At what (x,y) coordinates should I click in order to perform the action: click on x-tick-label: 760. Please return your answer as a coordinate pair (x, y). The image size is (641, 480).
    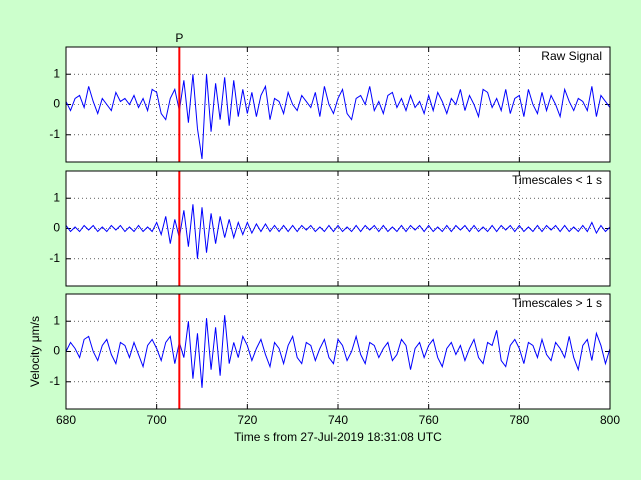
    Looking at the image, I should click on (429, 420).